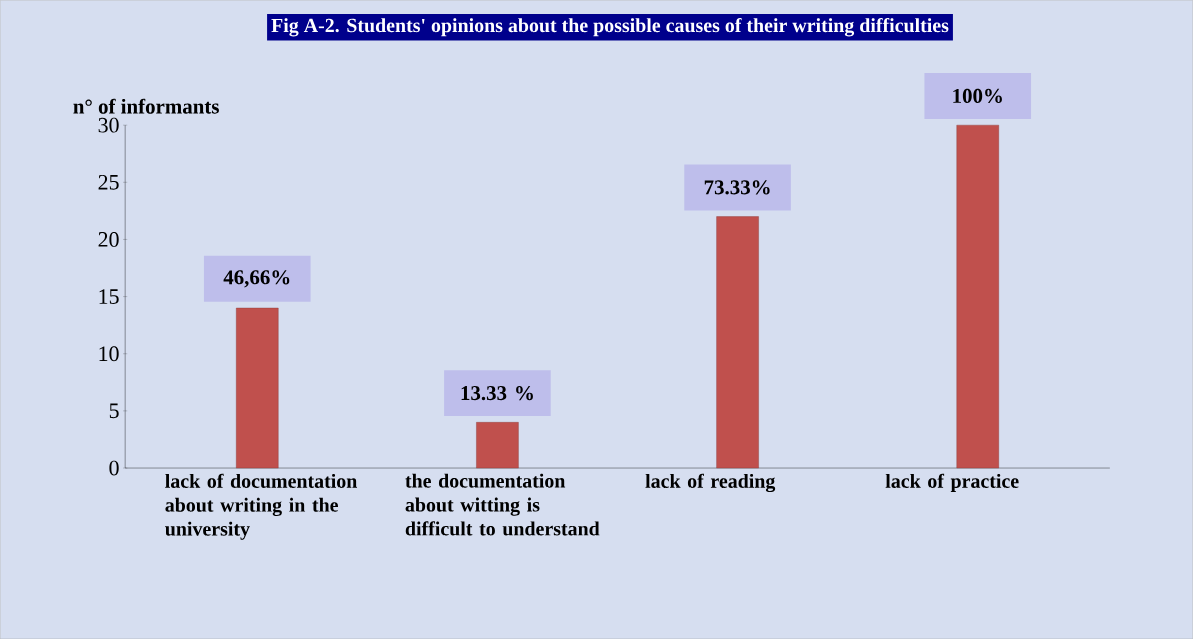 Image resolution: width=1193 pixels, height=639 pixels. Describe the element at coordinates (977, 95) in the screenshot. I see `text: 100%` at that location.